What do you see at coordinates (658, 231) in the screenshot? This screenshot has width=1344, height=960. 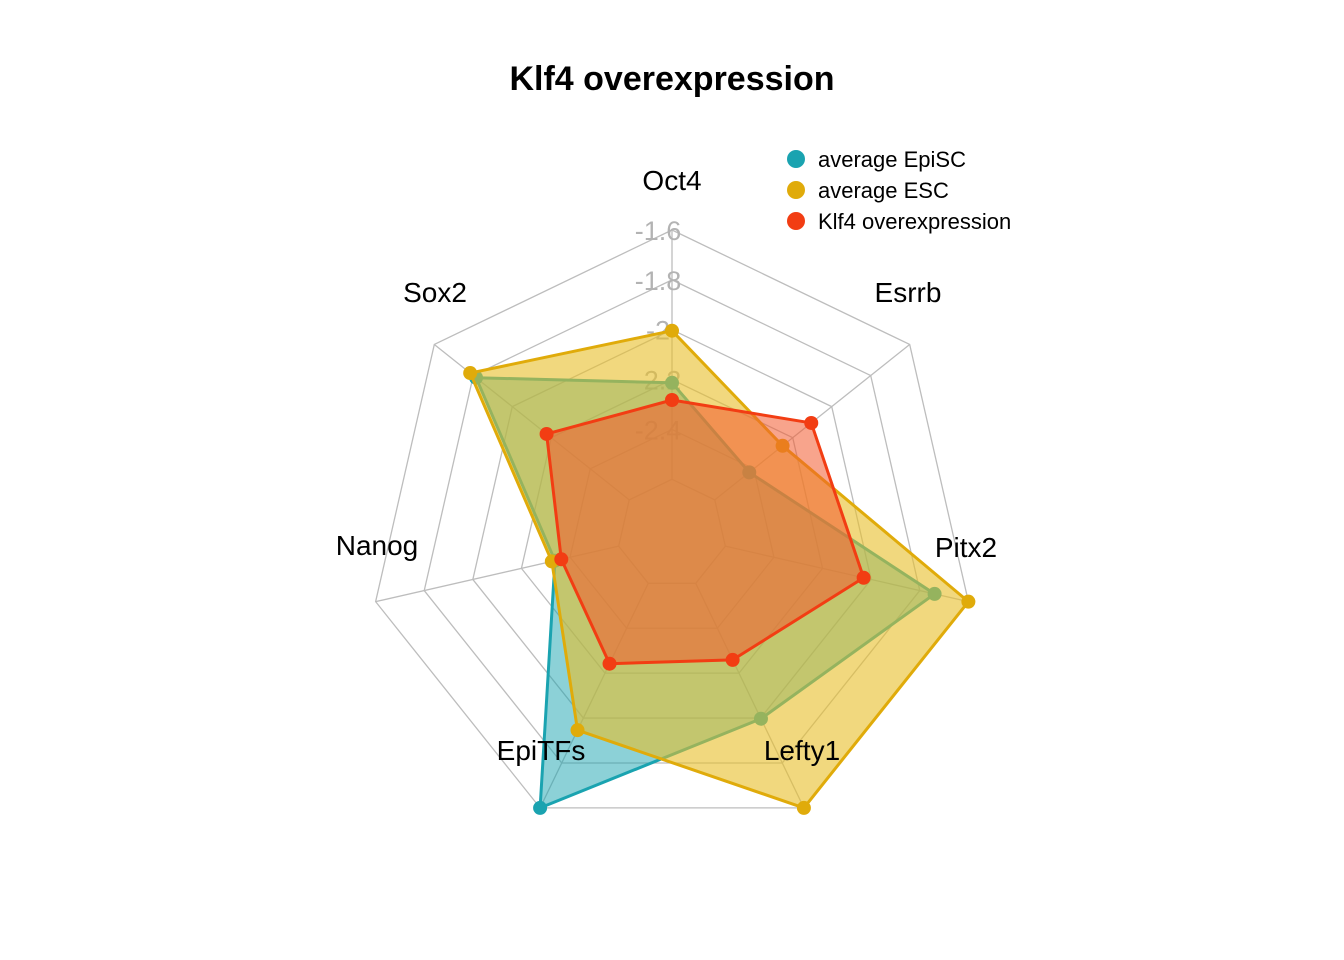 I see `tick-label: -1.6` at bounding box center [658, 231].